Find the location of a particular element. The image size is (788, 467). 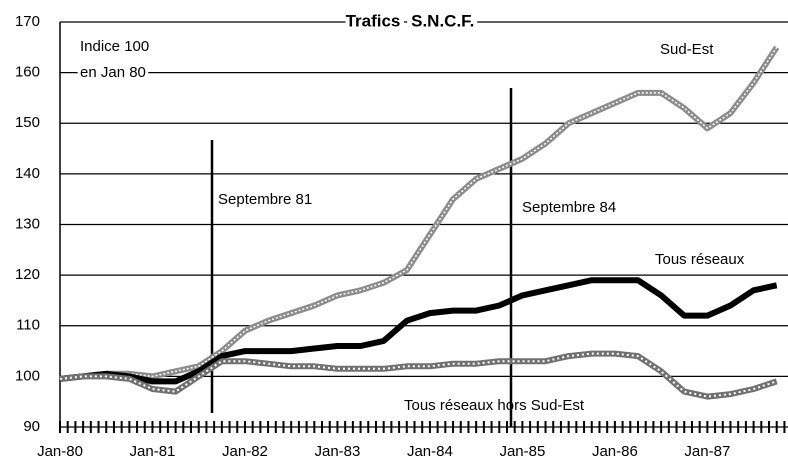

x-tick-label: Jan-87 is located at coordinates (707, 451).